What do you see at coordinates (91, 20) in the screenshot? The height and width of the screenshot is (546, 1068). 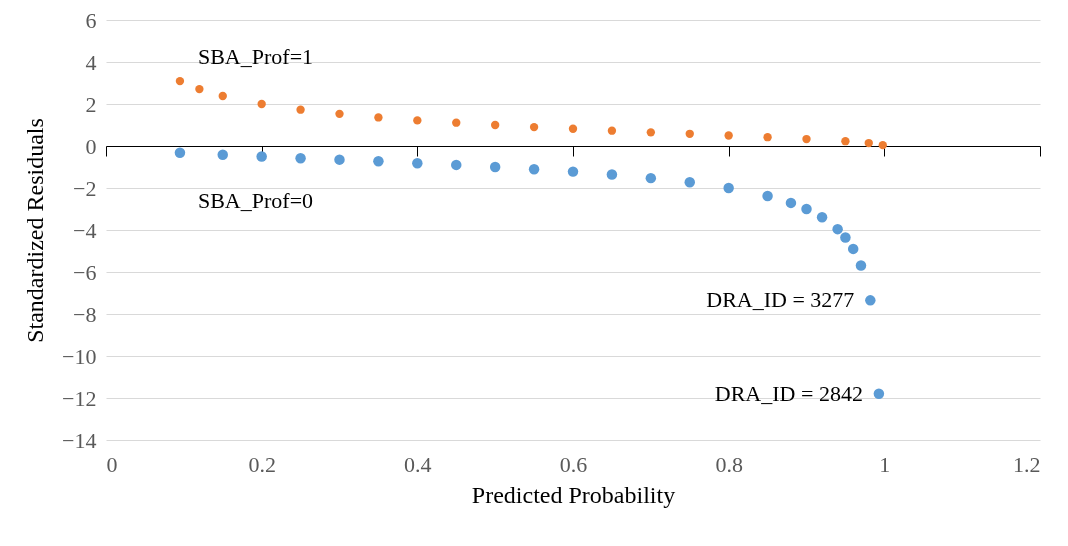 I see `y-tick-label: 6` at bounding box center [91, 20].